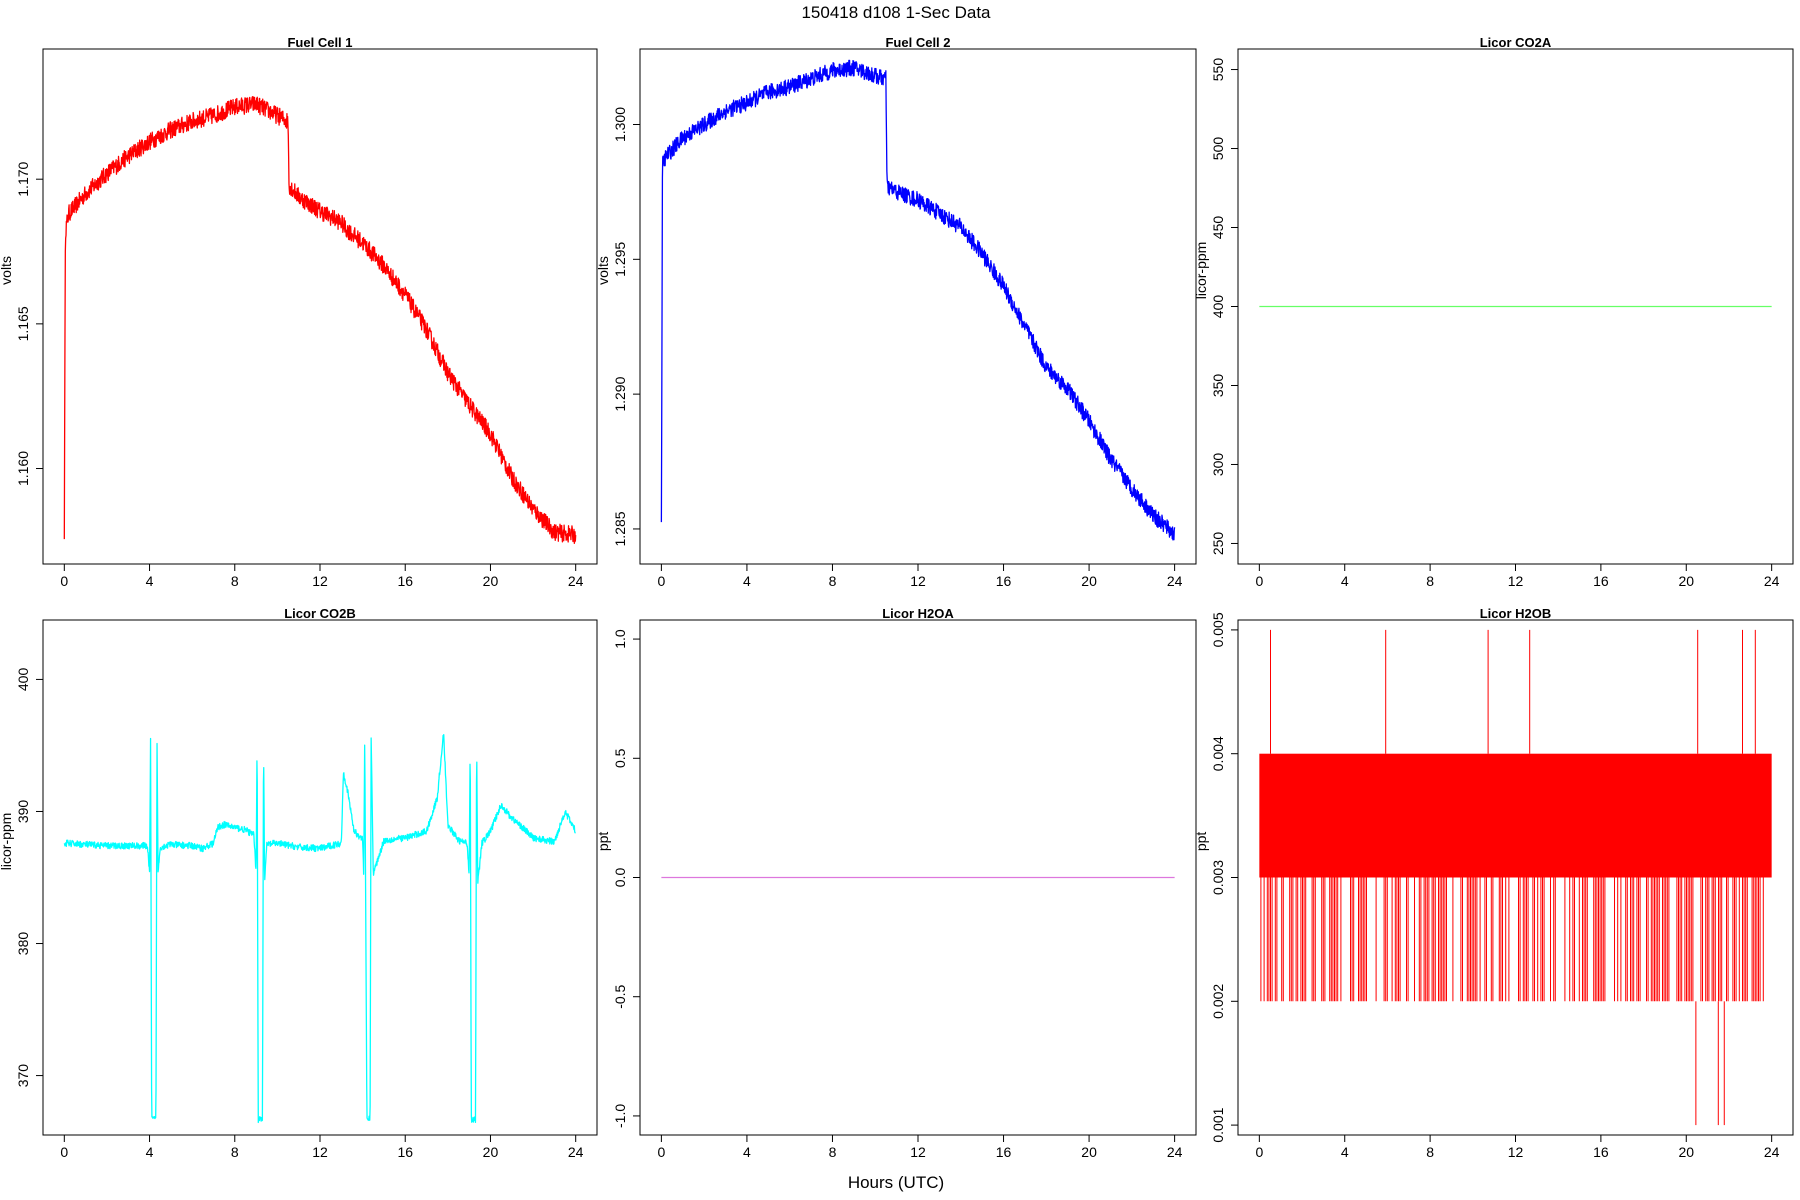 This screenshot has height=1200, width=1800. Describe the element at coordinates (620, 639) in the screenshot. I see `y-tick-label: 1.0` at that location.